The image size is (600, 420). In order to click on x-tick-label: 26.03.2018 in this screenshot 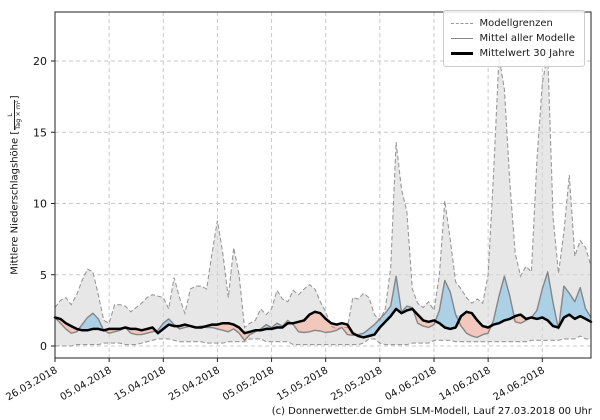, I will do `click(31, 384)`.